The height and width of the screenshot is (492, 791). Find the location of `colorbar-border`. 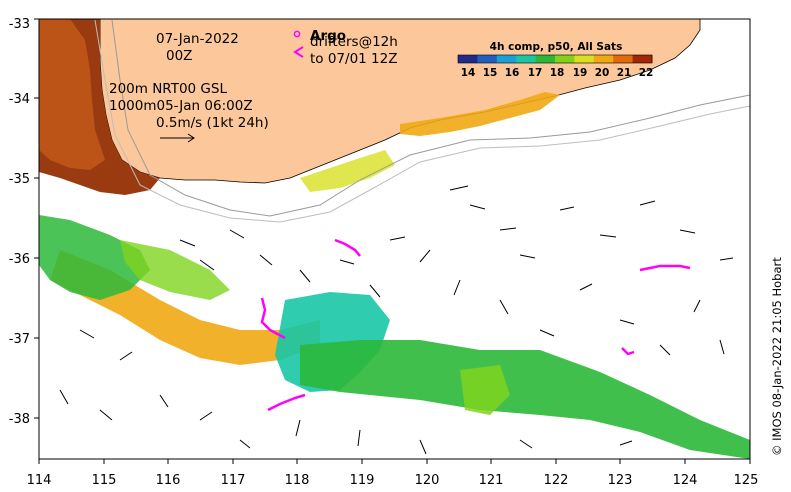

colorbar-border is located at coordinates (555, 59).